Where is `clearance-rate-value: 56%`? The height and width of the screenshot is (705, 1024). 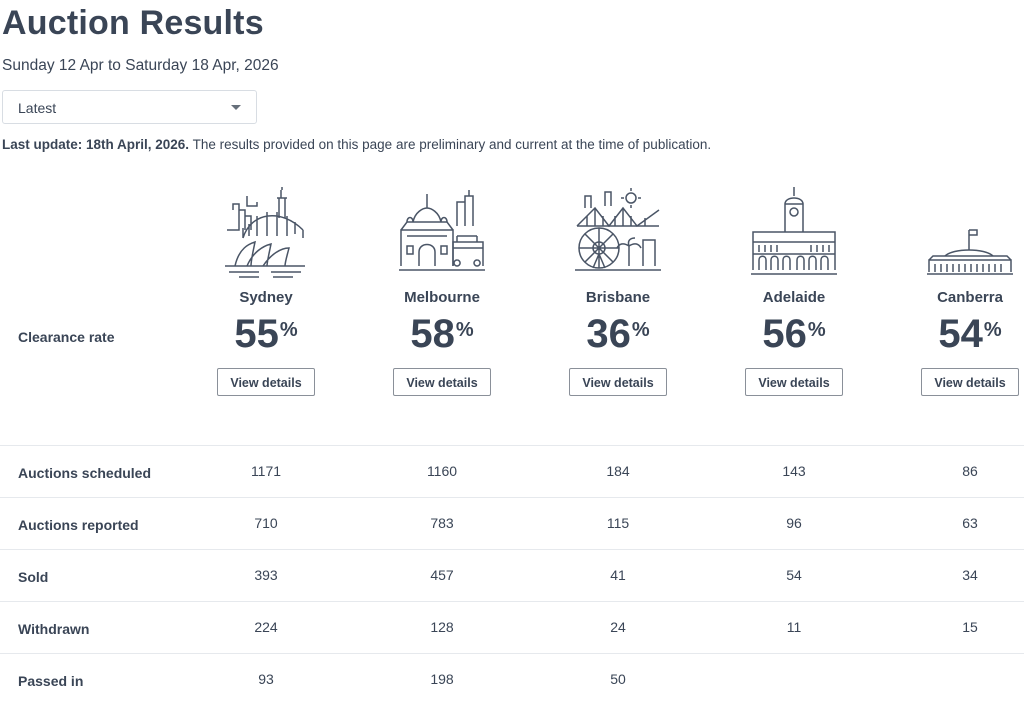
clearance-rate-value: 56% is located at coordinates (794, 334).